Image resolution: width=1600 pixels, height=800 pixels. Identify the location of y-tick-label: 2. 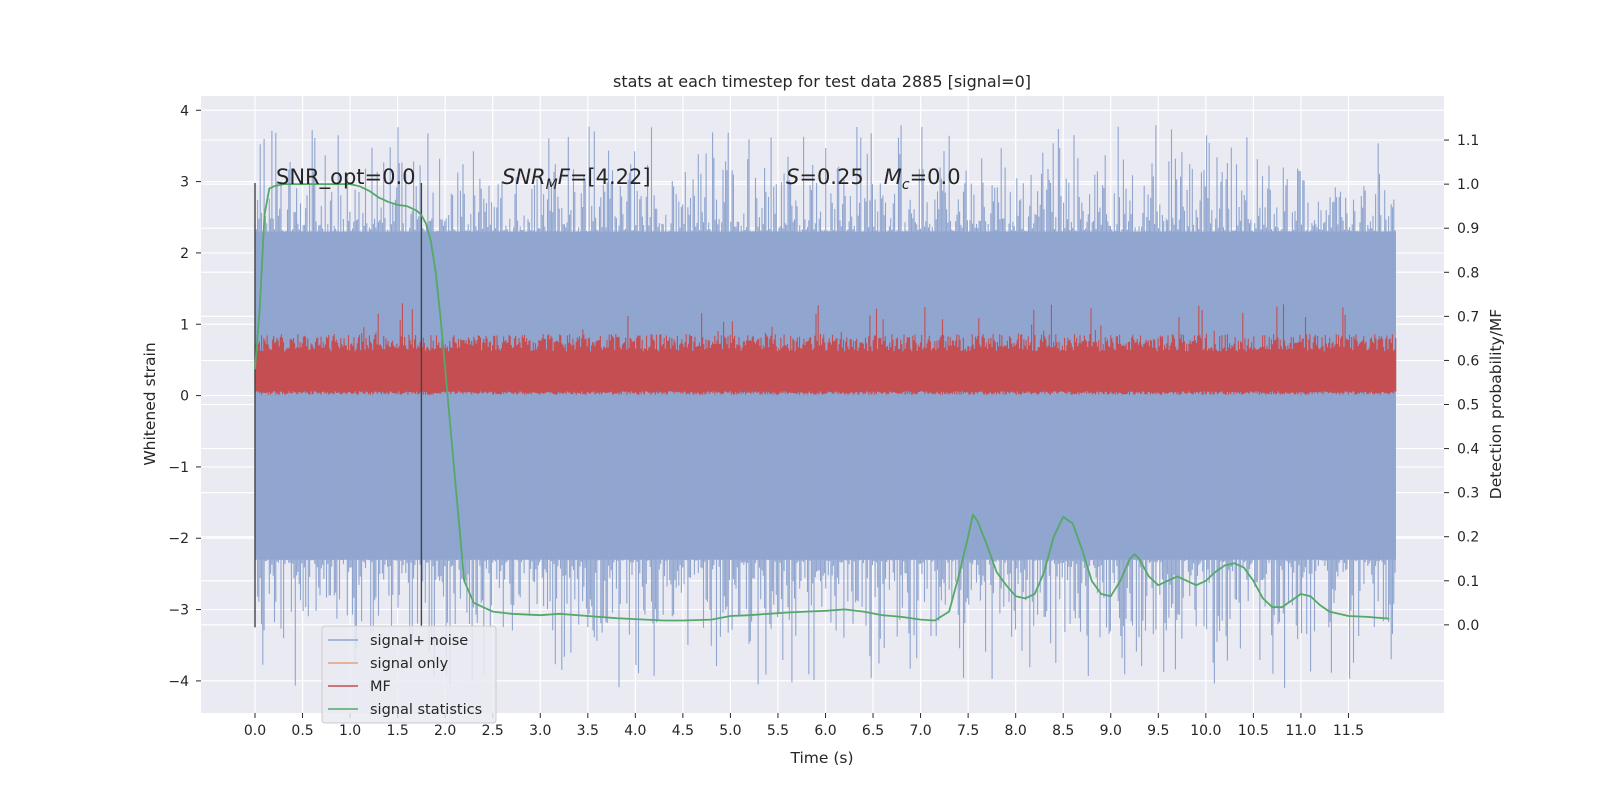
(184, 254).